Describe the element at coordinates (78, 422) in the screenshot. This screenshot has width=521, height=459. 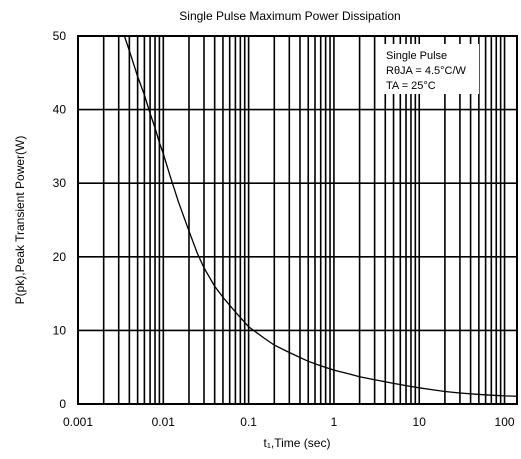
I see `x-tick-label: 0.001` at that location.